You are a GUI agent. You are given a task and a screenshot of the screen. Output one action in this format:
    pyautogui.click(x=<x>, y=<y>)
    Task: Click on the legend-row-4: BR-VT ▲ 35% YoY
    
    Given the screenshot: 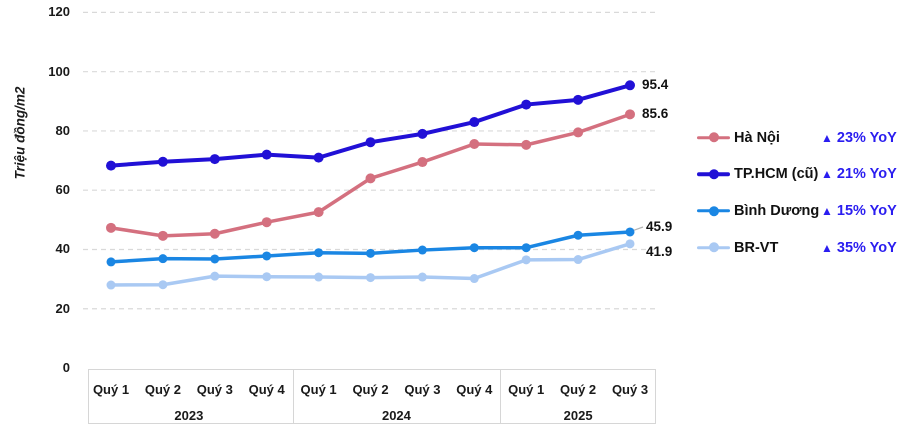 What is the action you would take?
    pyautogui.click(x=800, y=248)
    